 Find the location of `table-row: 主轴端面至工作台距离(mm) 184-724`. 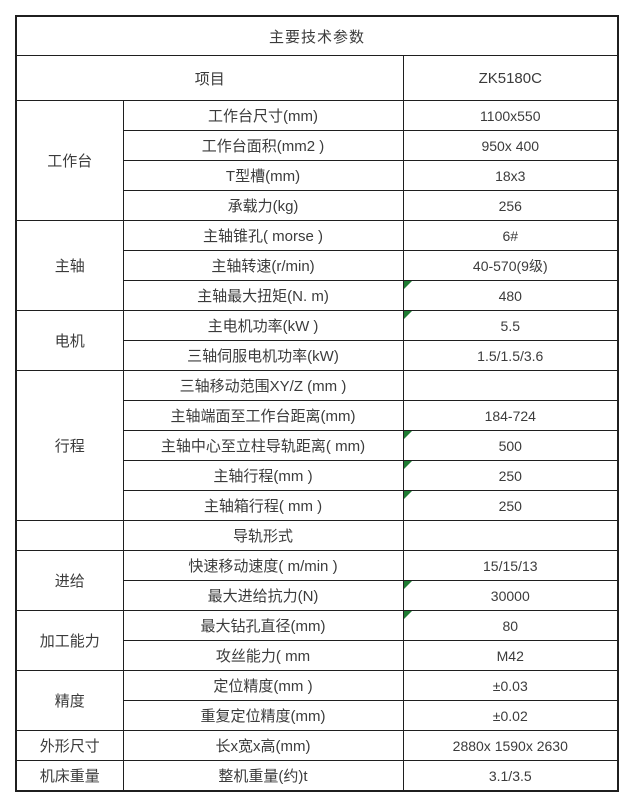

table-row: 主轴端面至工作台距离(mm) 184-724 is located at coordinates (317, 416).